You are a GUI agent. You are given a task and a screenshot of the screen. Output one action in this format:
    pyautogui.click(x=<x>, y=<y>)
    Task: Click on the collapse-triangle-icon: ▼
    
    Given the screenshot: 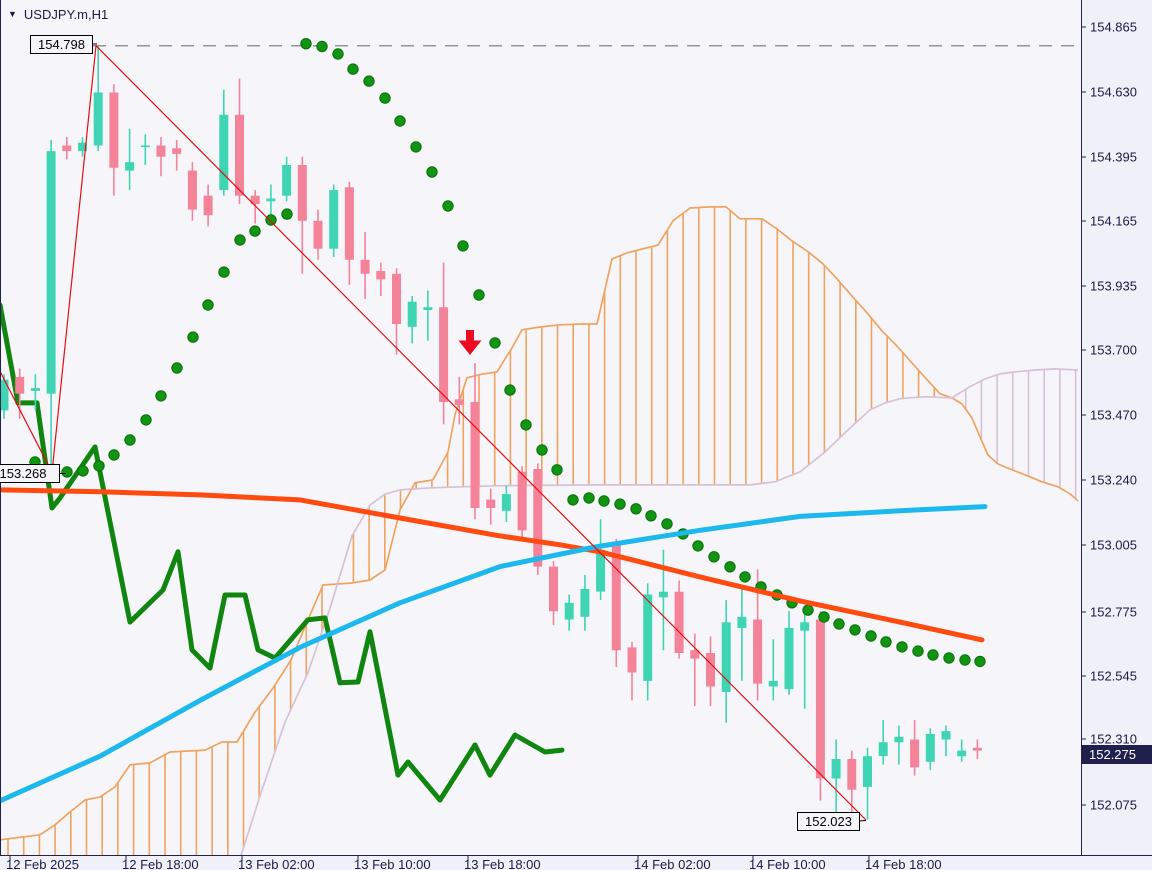 What is the action you would take?
    pyautogui.click(x=12, y=14)
    